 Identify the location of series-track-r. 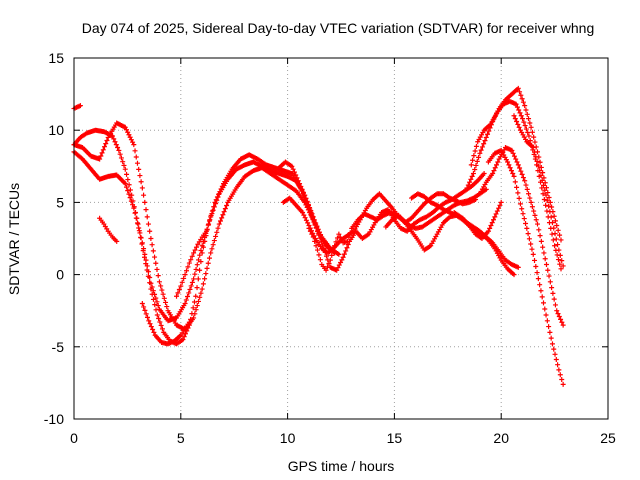
(538, 191).